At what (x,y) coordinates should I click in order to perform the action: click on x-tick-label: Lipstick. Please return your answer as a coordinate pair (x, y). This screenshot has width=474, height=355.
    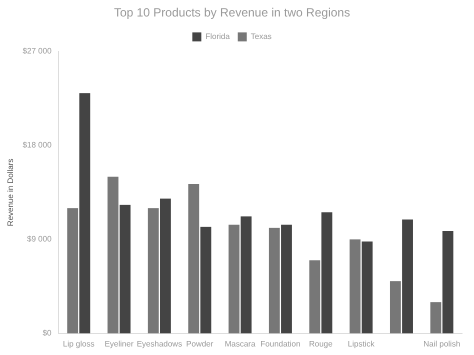
    Looking at the image, I should click on (362, 343).